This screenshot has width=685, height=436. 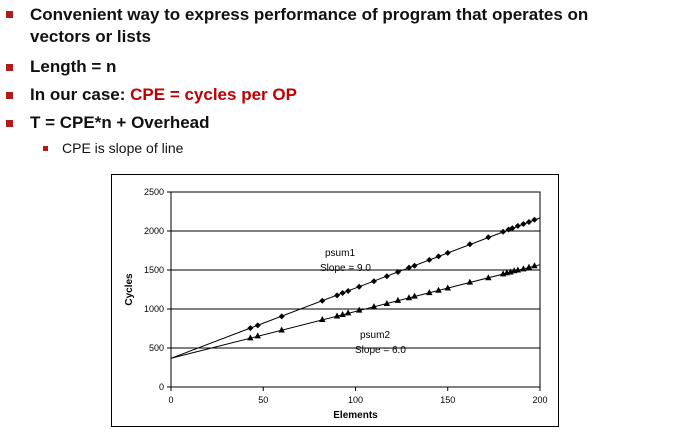 I want to click on bullet-3: In our case: CPE = cycles per OP, so click(x=163, y=95).